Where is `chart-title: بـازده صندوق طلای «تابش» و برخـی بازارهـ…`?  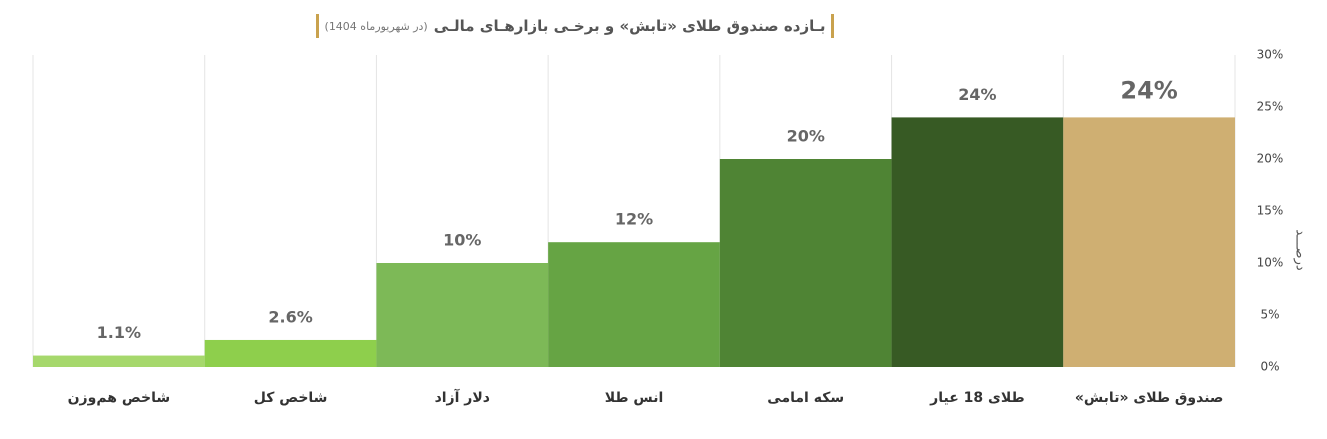
chart-title: بـازده صندوق طلای «تابش» و برخـی بازارهـ… is located at coordinates (629, 26).